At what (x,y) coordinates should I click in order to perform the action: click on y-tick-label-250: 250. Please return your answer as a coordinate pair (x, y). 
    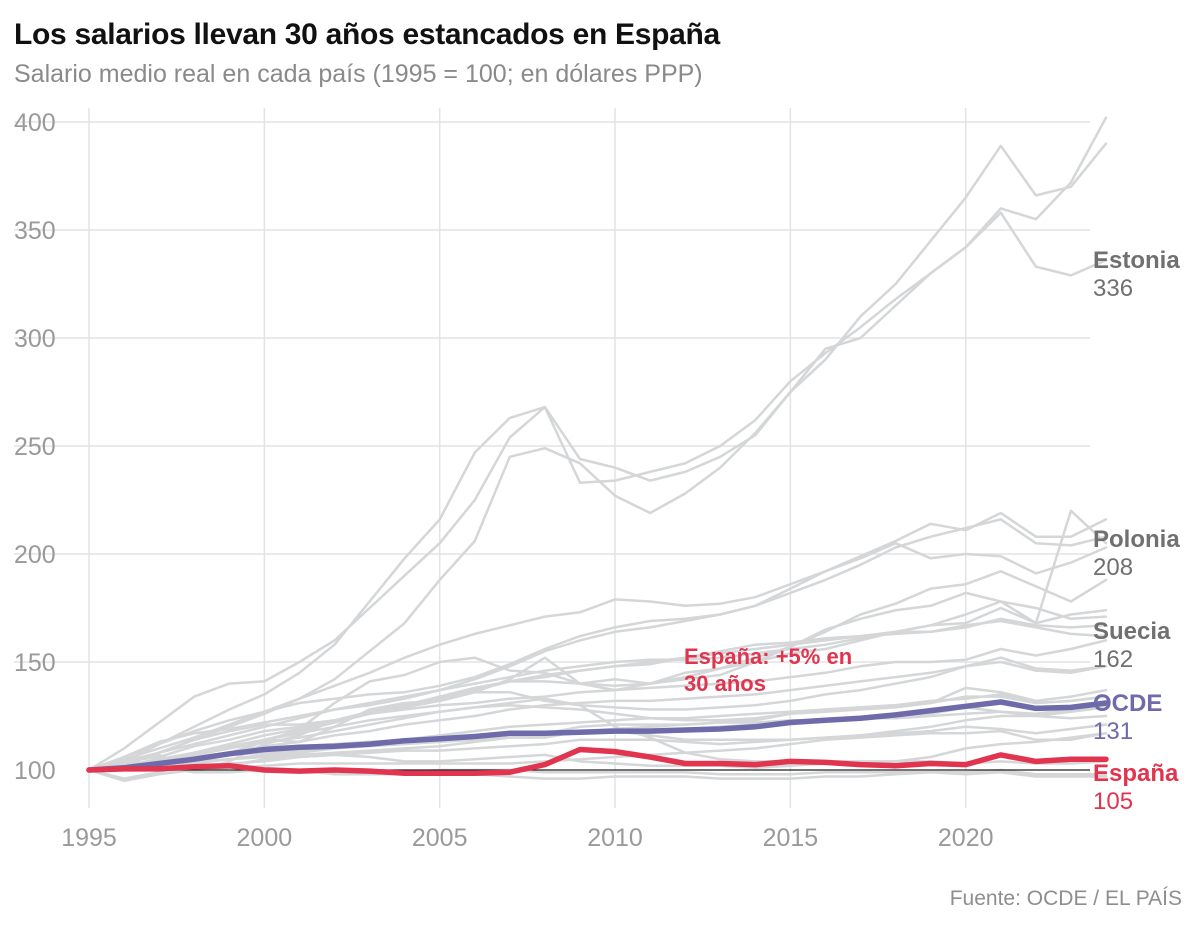
    Looking at the image, I should click on (35, 447).